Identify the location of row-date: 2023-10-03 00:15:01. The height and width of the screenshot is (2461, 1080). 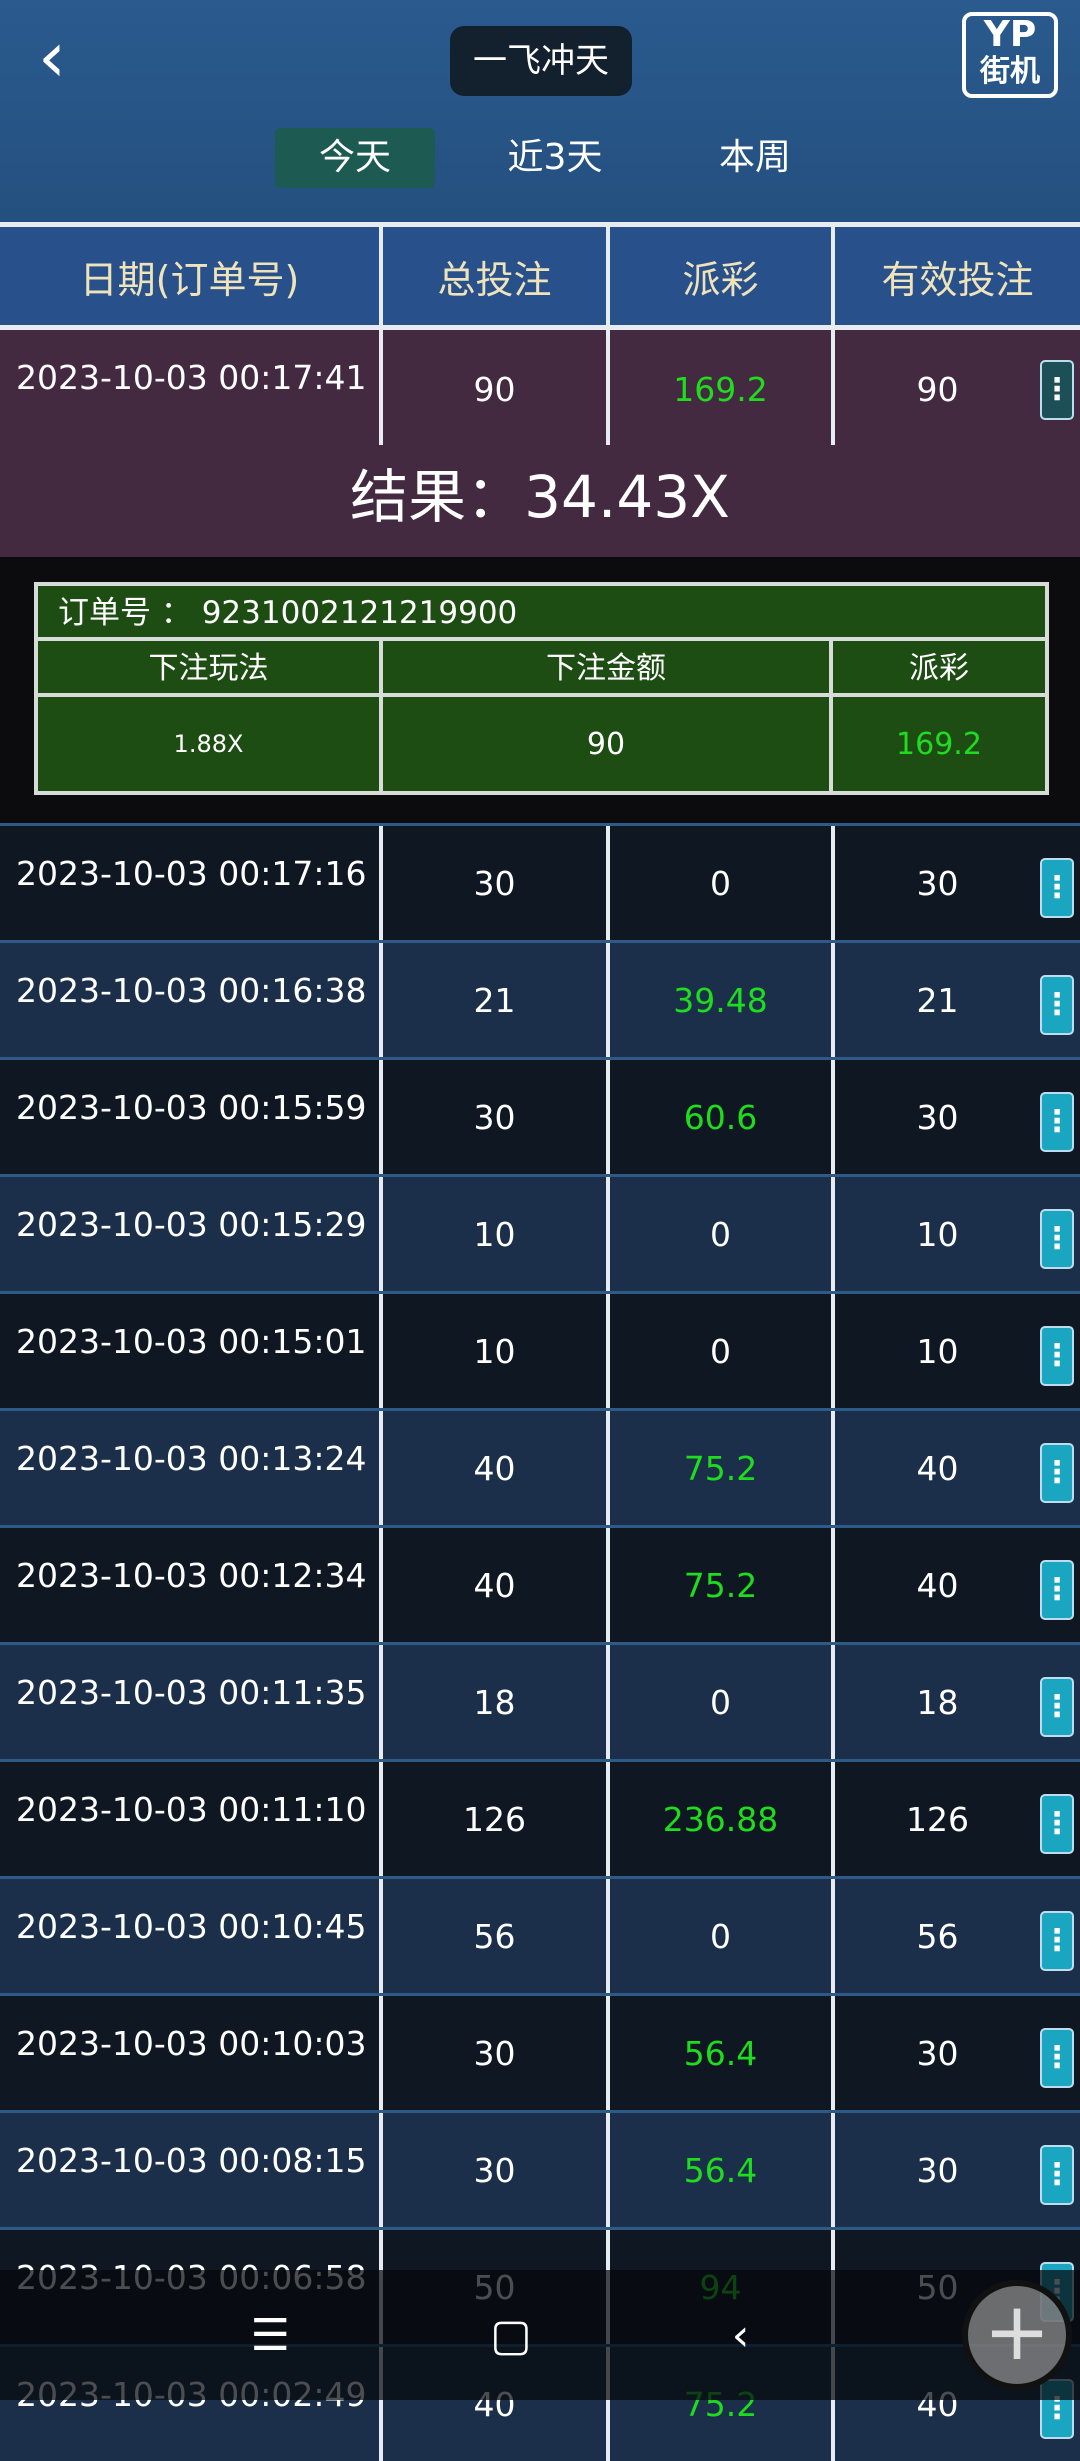
(191, 1351).